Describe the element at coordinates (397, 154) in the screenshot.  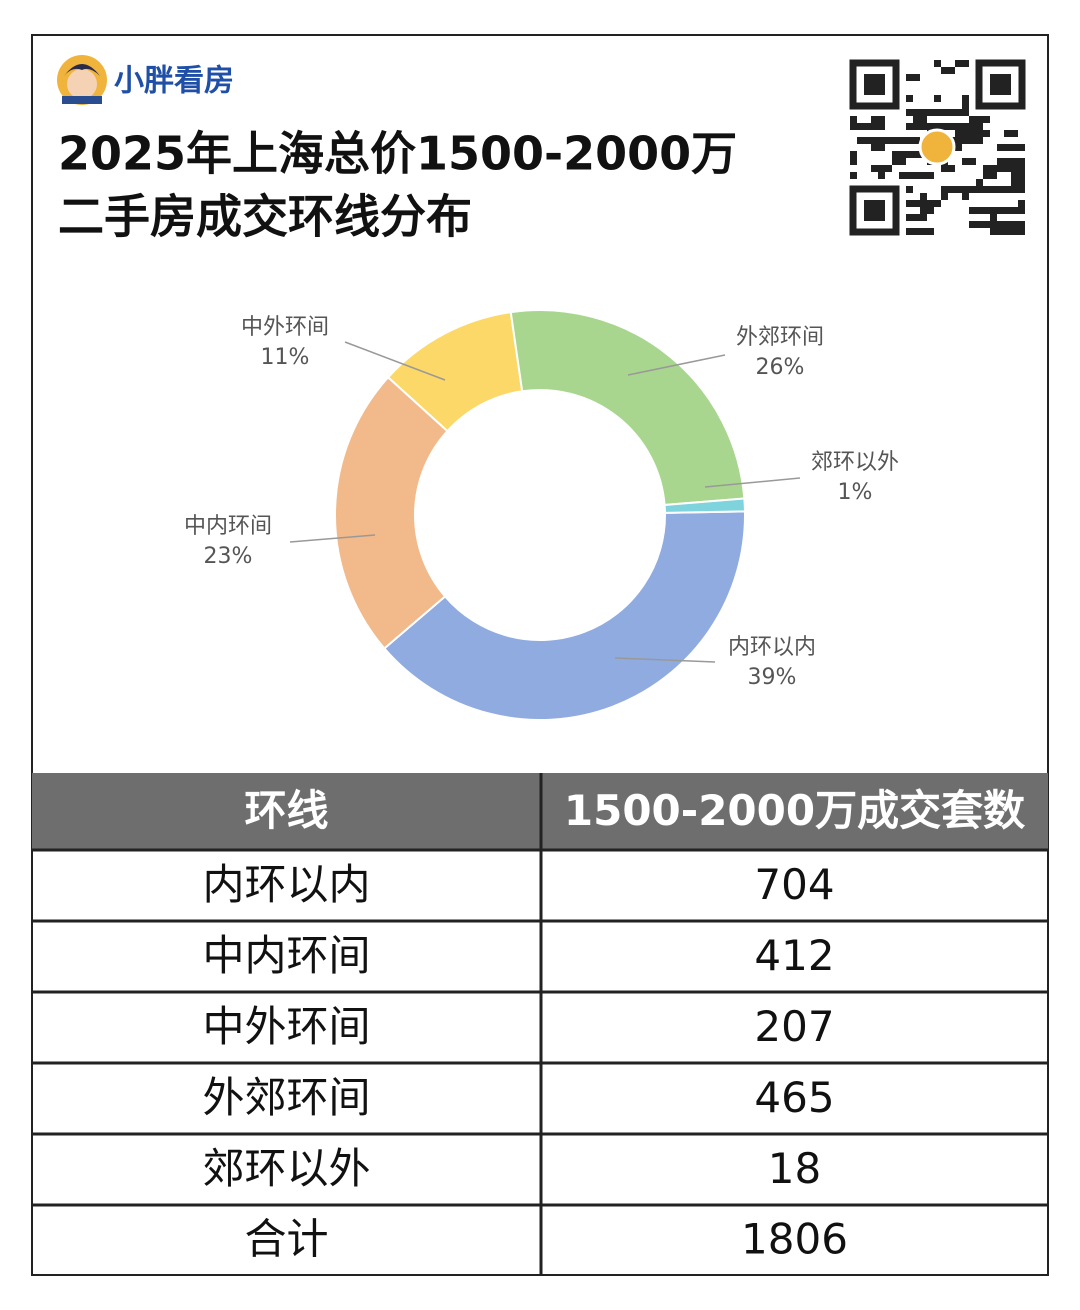
I see `title-line: 2025年上海总价1500-2000万` at that location.